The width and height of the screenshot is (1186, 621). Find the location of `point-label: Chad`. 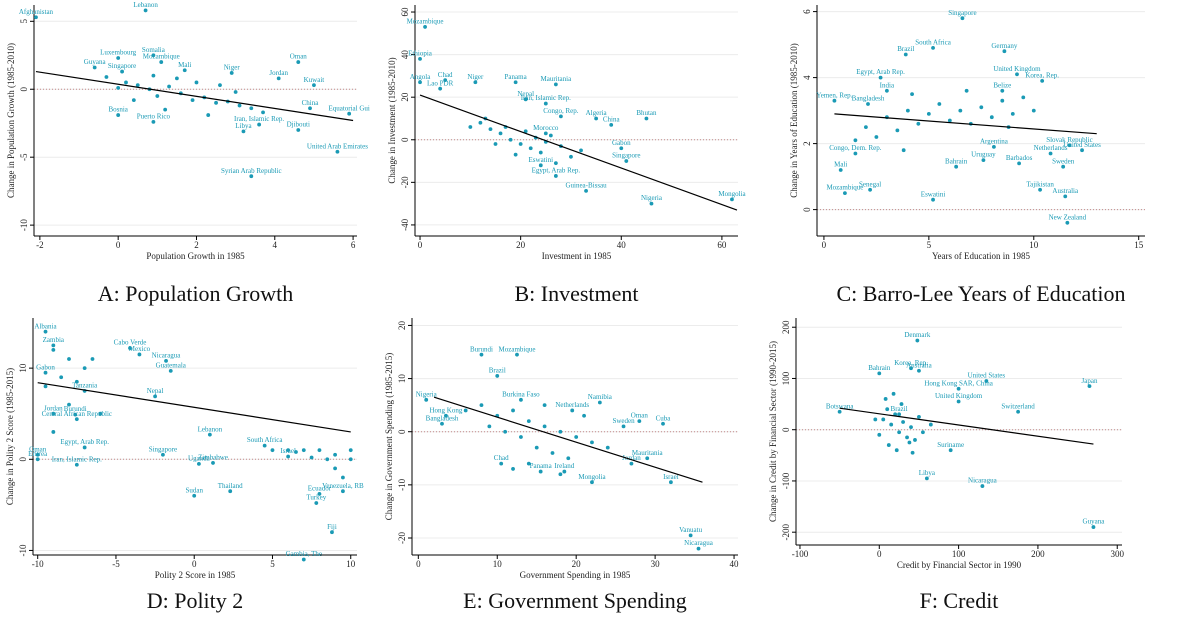

point-label: Chad is located at coordinates (501, 458).